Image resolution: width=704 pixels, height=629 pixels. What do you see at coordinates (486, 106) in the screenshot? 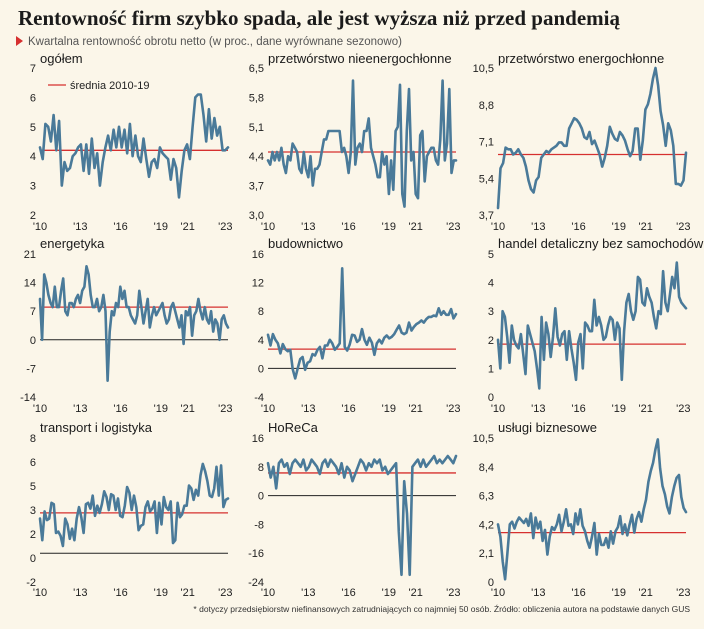
I see `y-tick-label: 8,8` at bounding box center [486, 106].